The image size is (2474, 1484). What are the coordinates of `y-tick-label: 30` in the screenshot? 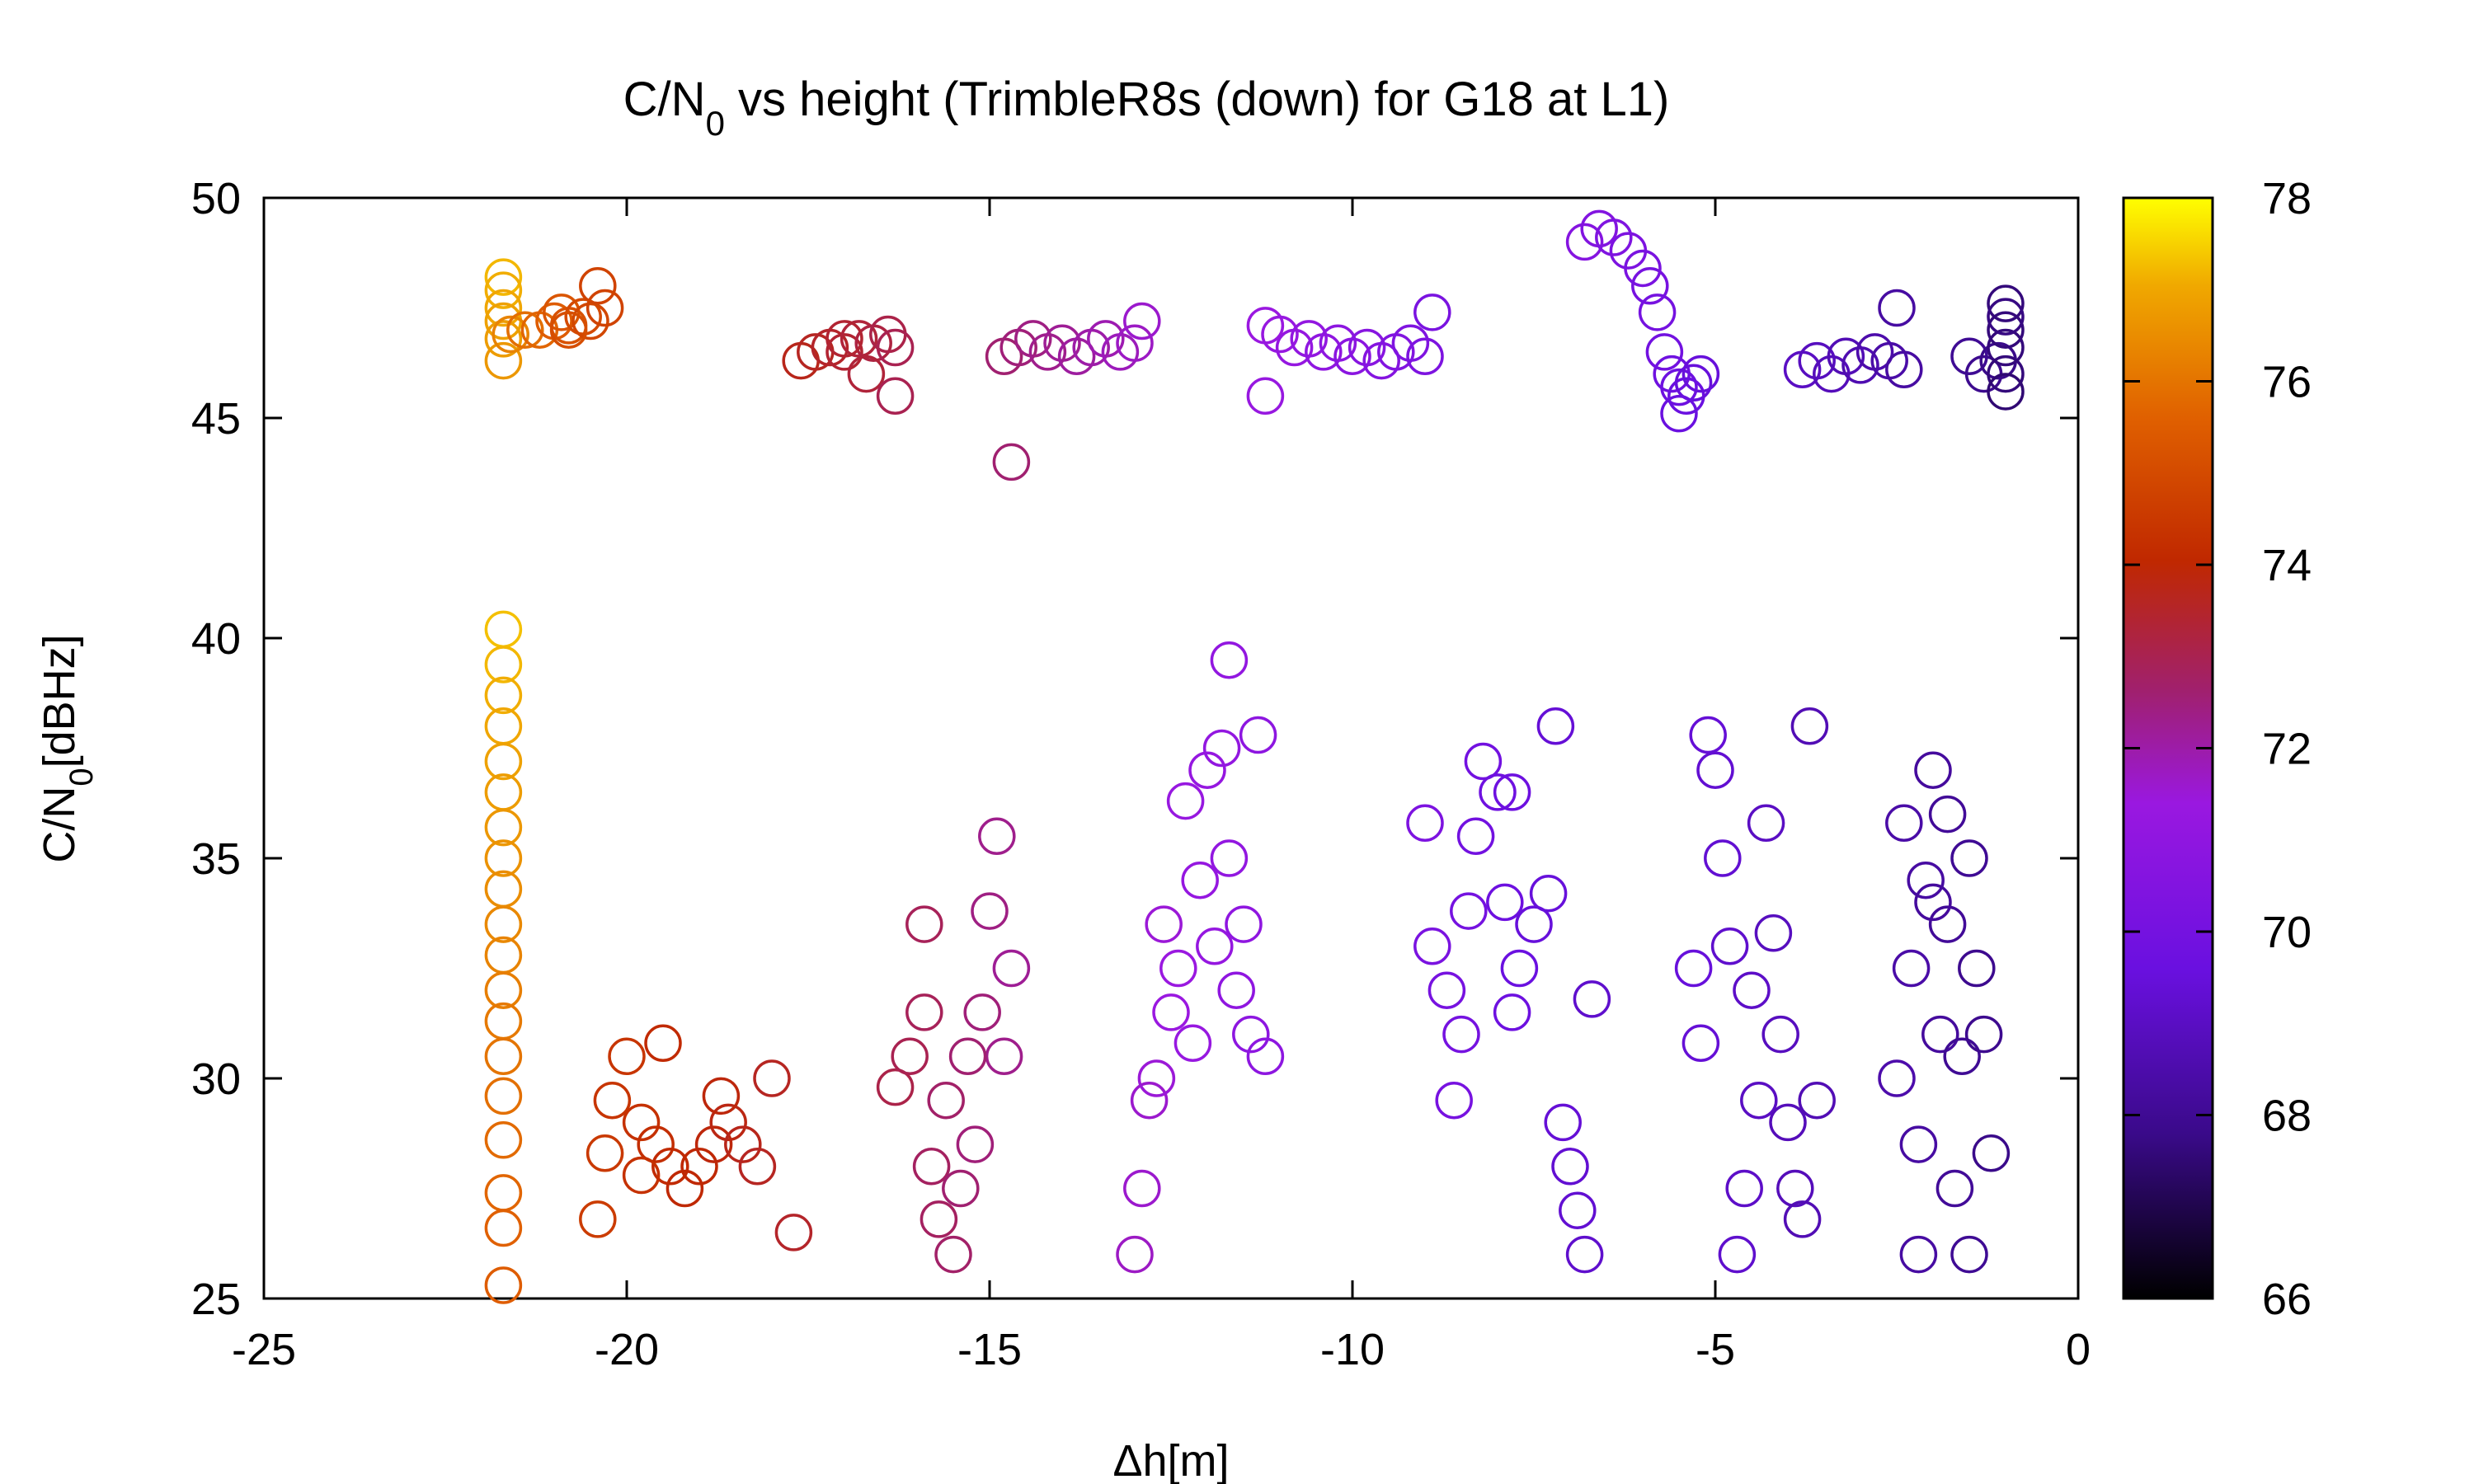 It's located at (216, 1079).